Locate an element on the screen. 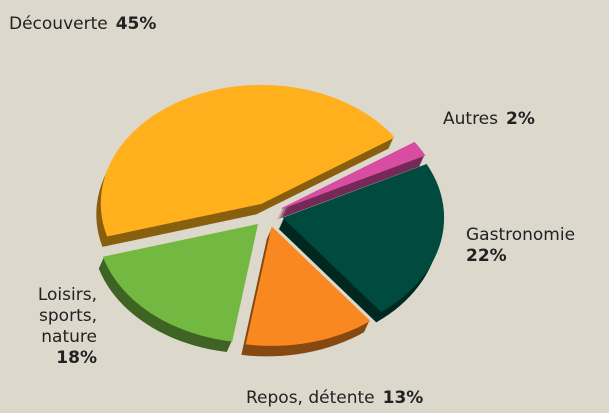 This screenshot has width=609, height=413. category-name: Gastronomie is located at coordinates (521, 235).